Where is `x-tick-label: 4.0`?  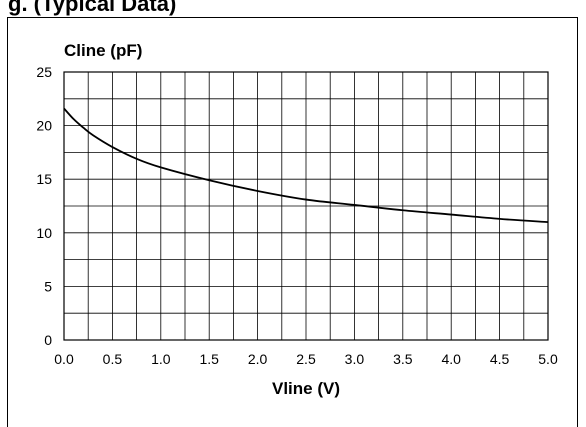 x-tick-label: 4.0 is located at coordinates (451, 359).